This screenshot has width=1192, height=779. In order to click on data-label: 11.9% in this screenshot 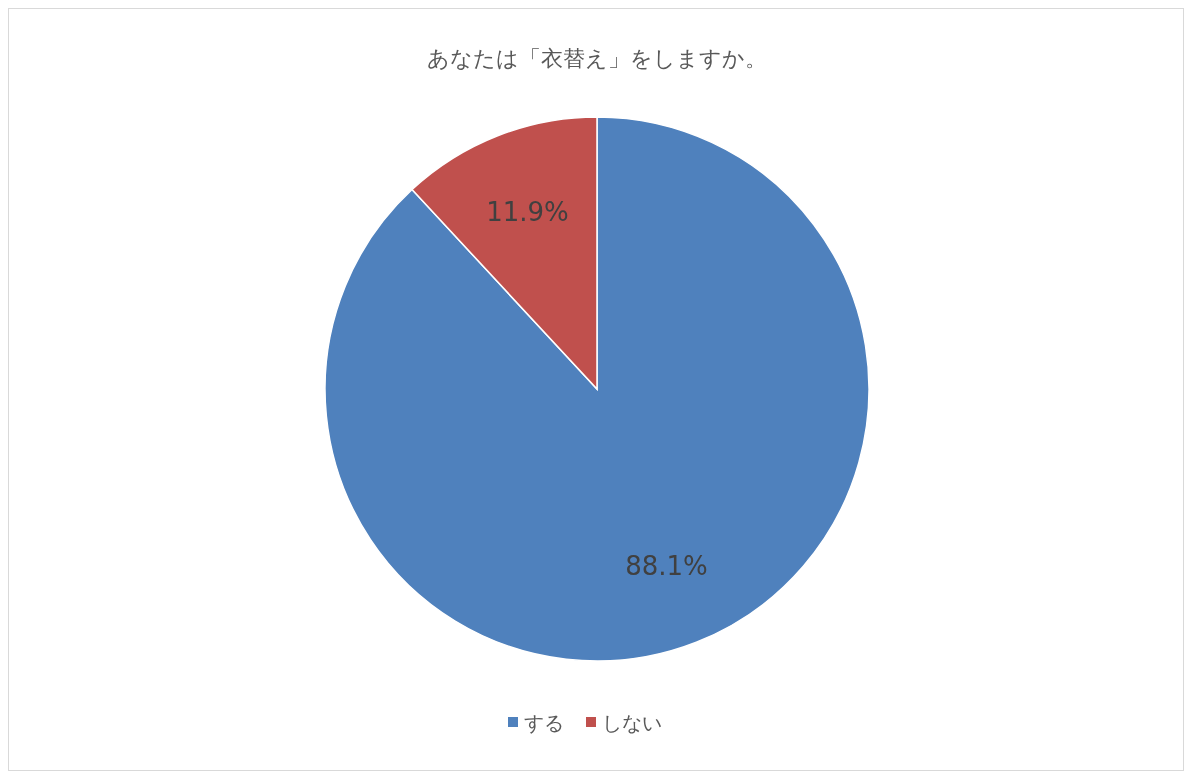, I will do `click(527, 211)`.